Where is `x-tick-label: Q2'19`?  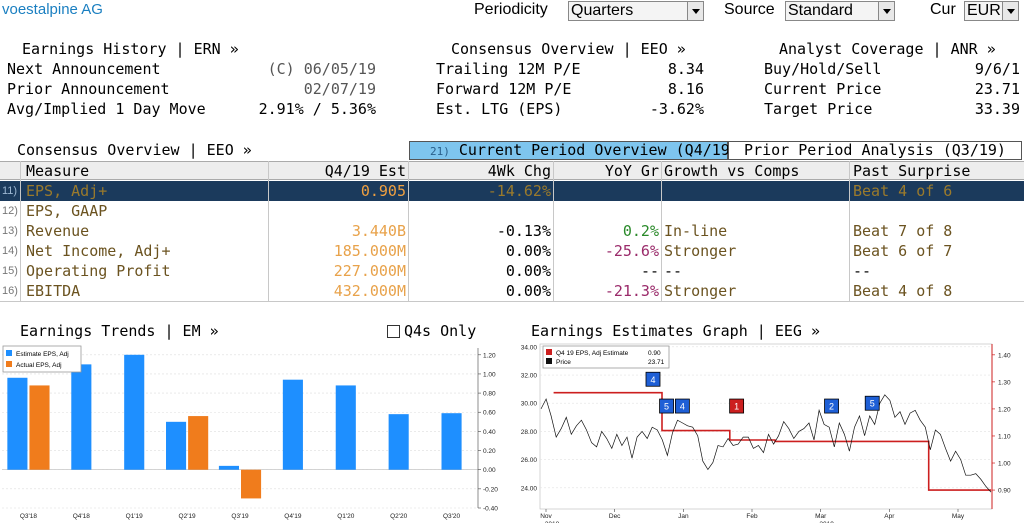 x-tick-label: Q2'19 is located at coordinates (188, 516).